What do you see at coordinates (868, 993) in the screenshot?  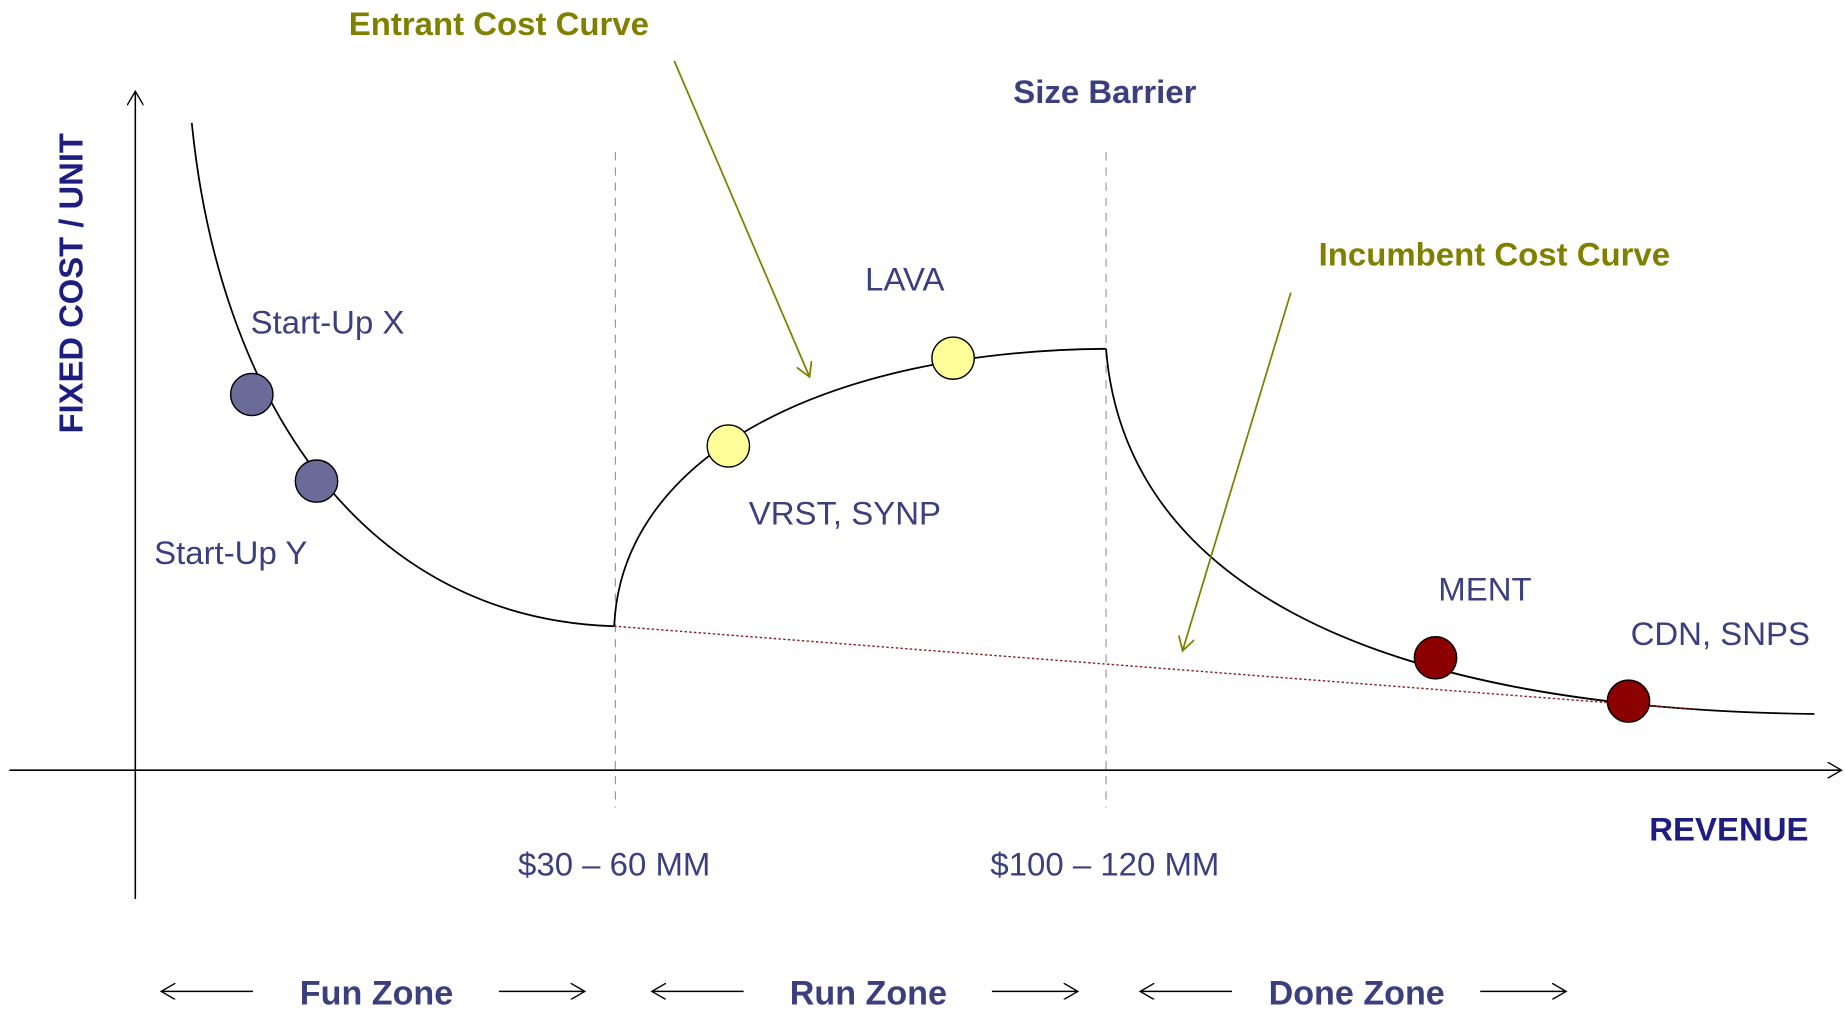 I see `zone-label: Run Zone` at bounding box center [868, 993].